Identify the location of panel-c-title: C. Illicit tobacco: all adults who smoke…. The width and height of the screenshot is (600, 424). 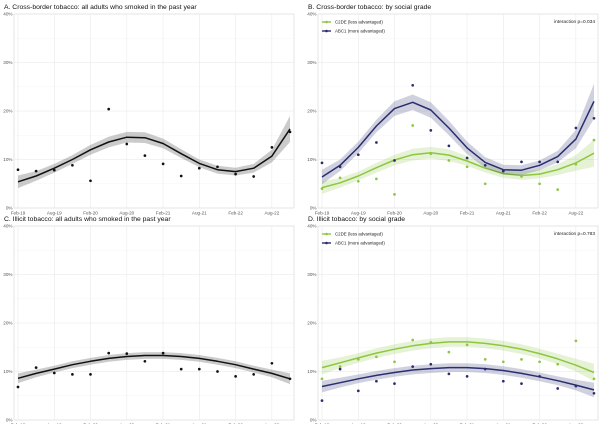
(87, 219).